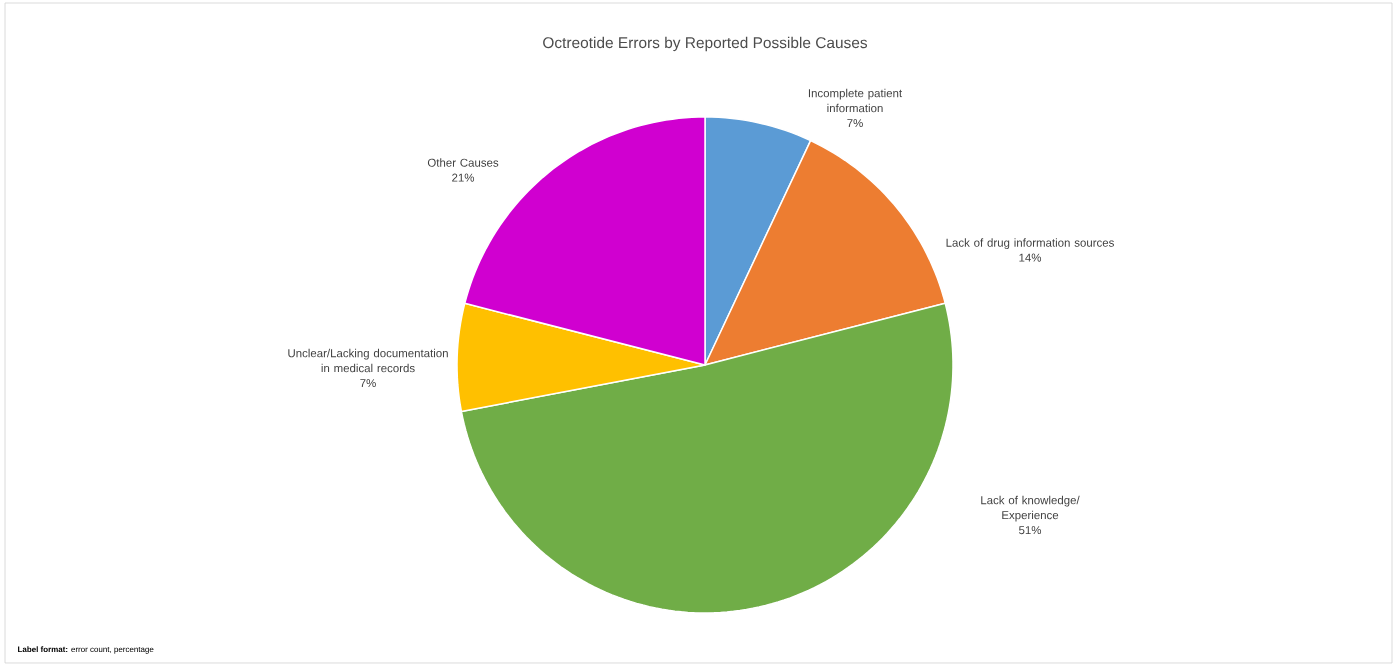  Describe the element at coordinates (855, 100) in the screenshot. I see `slice-label: Incomplete patient information` at that location.